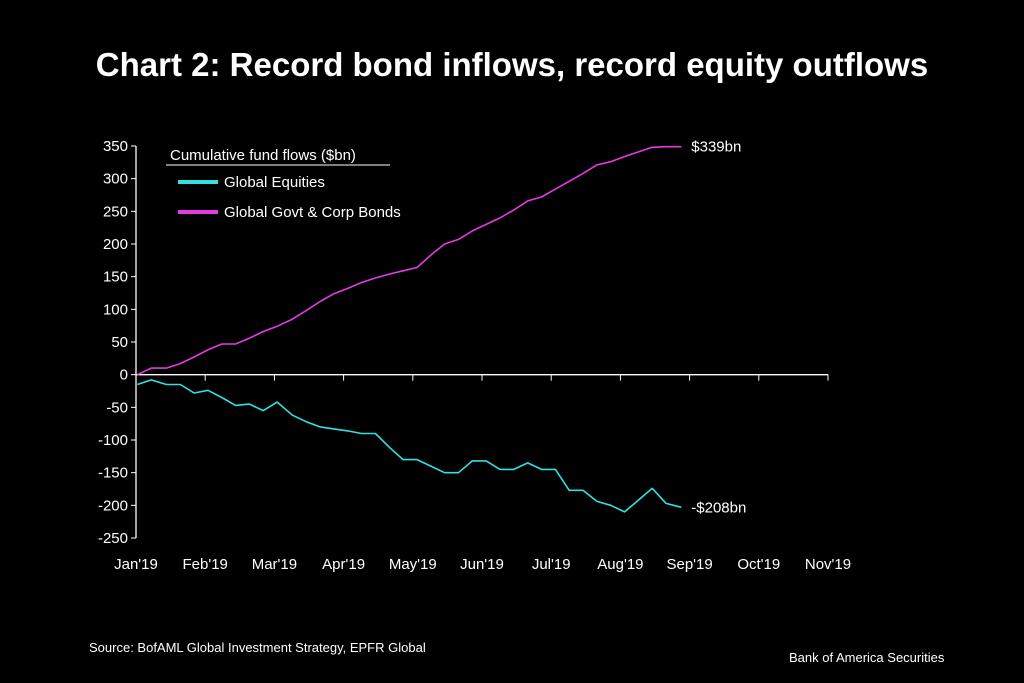  I want to click on y-tick-label: -150, so click(113, 473).